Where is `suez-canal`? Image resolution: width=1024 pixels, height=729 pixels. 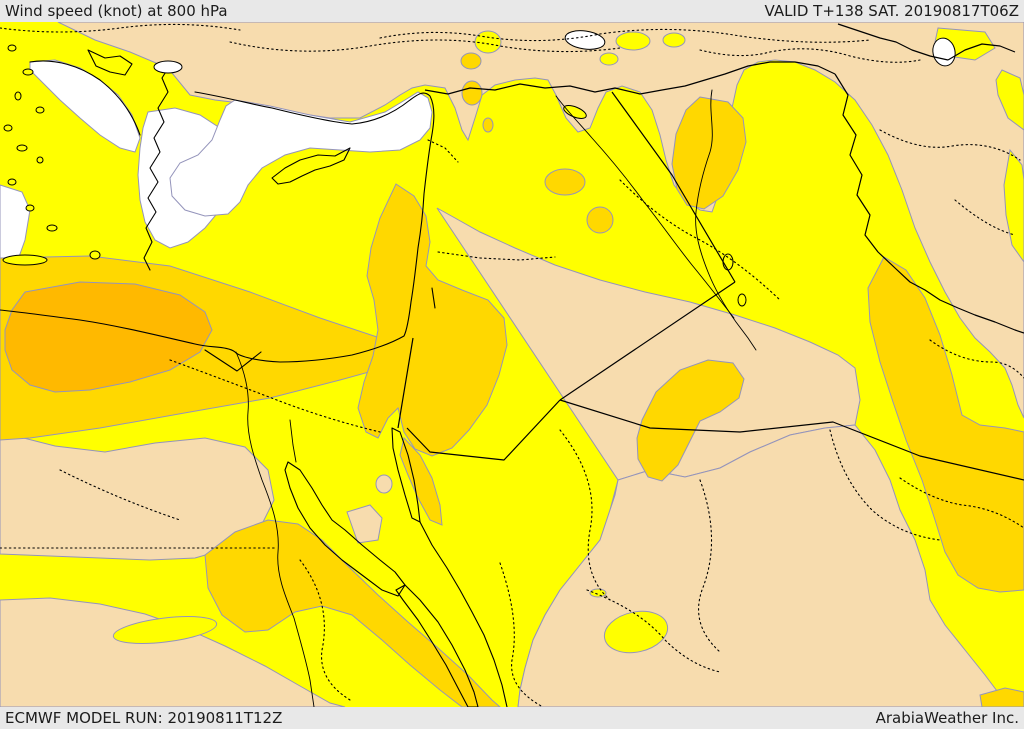
suez-canal is located at coordinates (293, 441).